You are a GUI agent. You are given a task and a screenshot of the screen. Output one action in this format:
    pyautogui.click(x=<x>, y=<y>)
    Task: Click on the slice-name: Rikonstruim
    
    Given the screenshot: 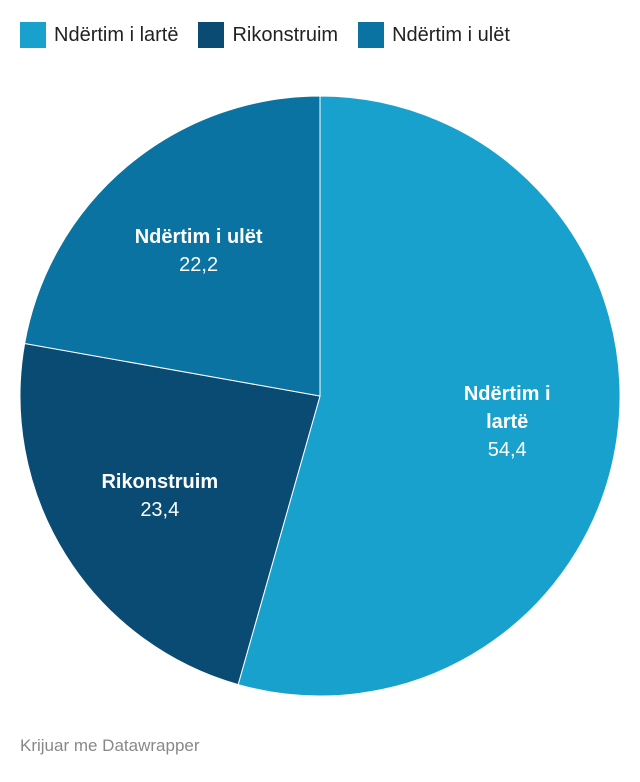 What is the action you would take?
    pyautogui.click(x=160, y=482)
    